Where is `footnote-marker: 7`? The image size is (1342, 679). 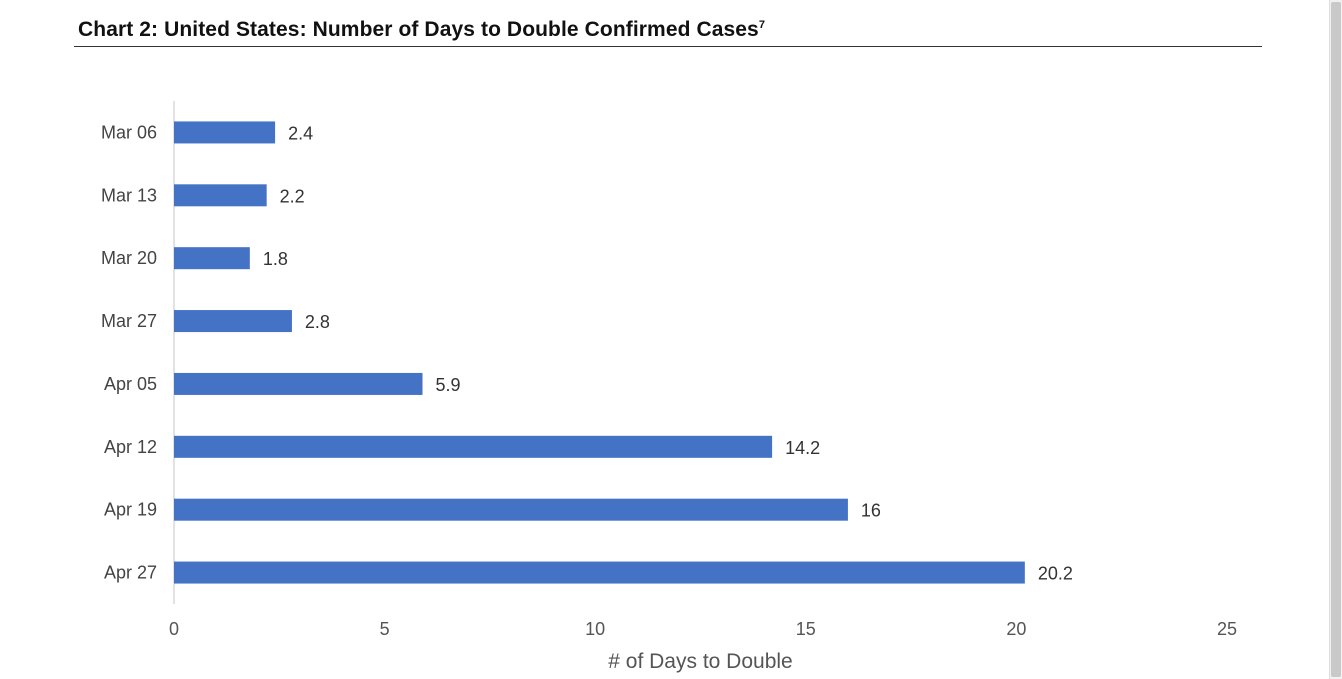
footnote-marker: 7 is located at coordinates (762, 25).